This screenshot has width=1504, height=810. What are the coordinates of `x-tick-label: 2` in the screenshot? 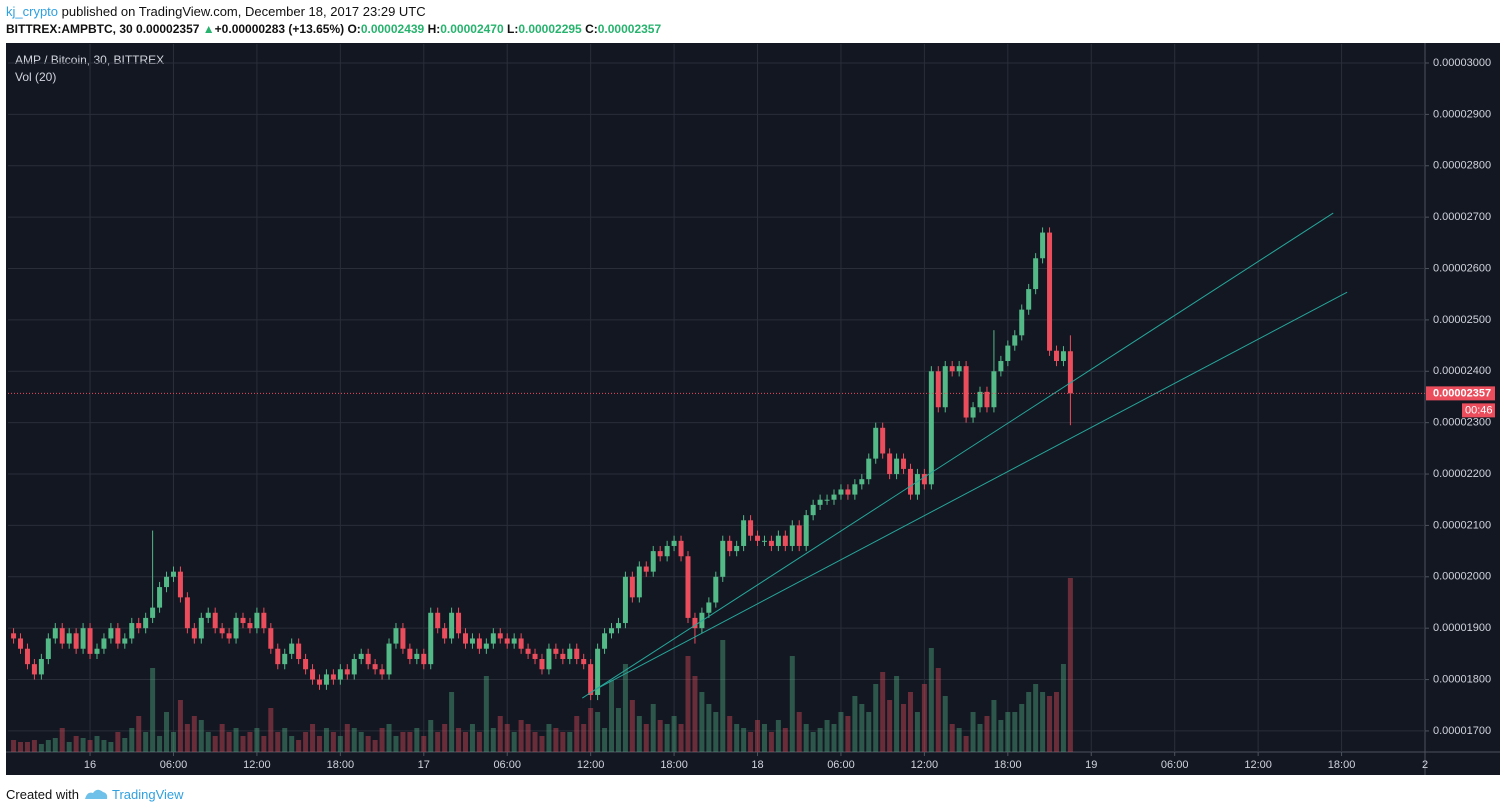 It's located at (1425, 765).